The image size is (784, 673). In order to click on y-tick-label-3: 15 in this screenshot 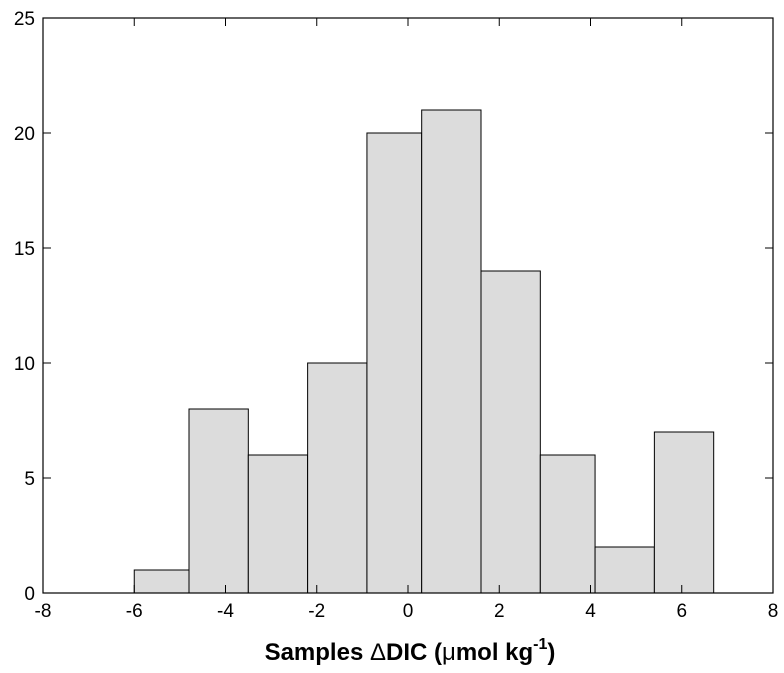, I will do `click(24, 249)`.